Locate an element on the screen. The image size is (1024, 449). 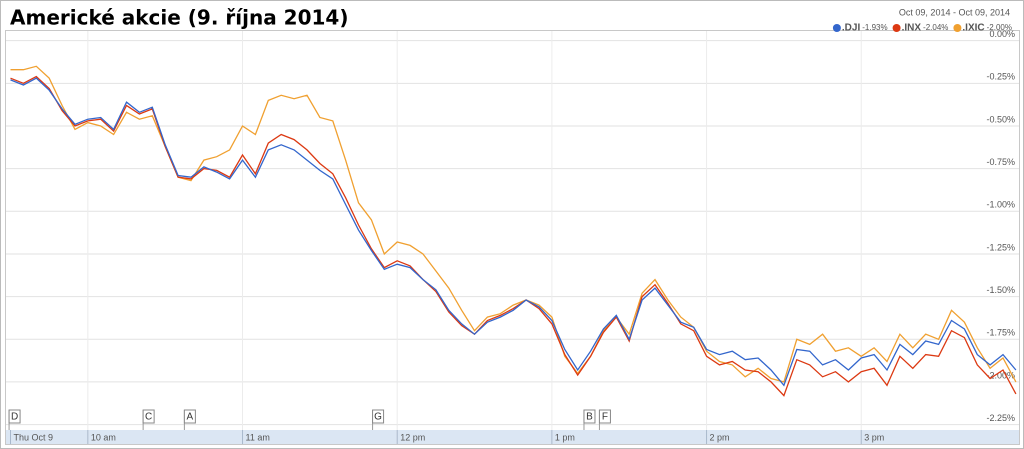
legend-change: -2.00% is located at coordinates (999, 27).